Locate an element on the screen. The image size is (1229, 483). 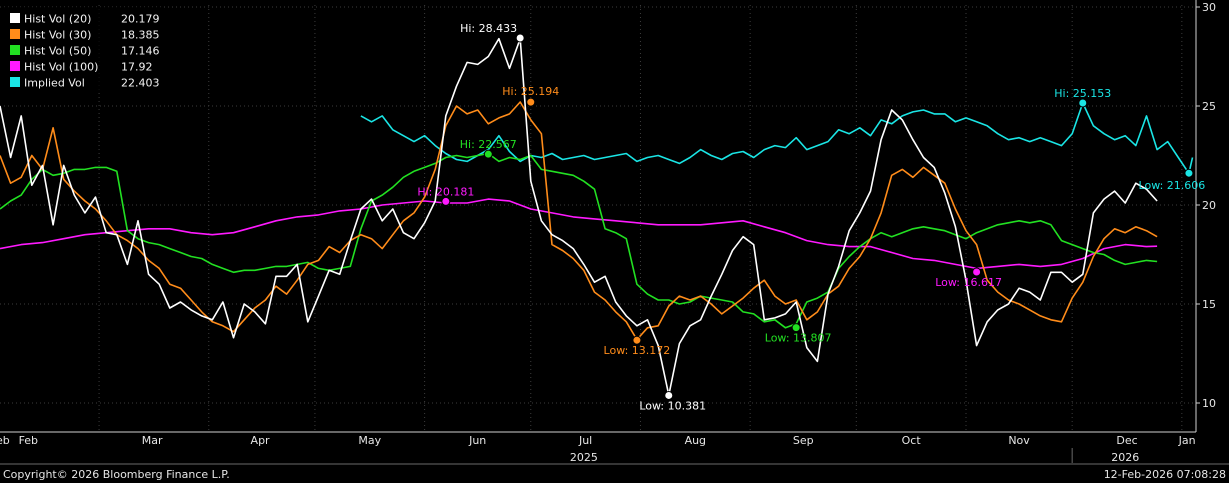
x-tick-label: Jul is located at coordinates (585, 440).